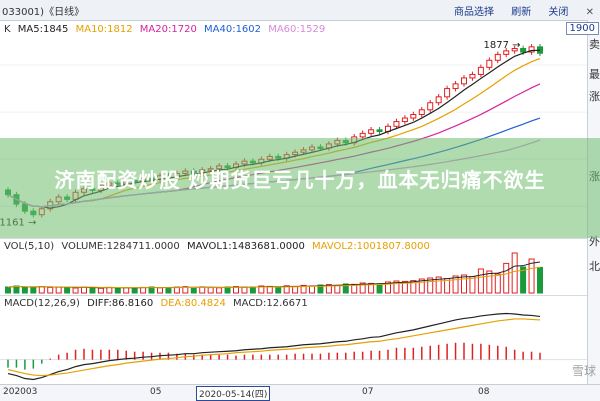 The height and width of the screenshot is (401, 600). I want to click on macd-indicator-label: MACD(12,26,9), so click(42, 303).